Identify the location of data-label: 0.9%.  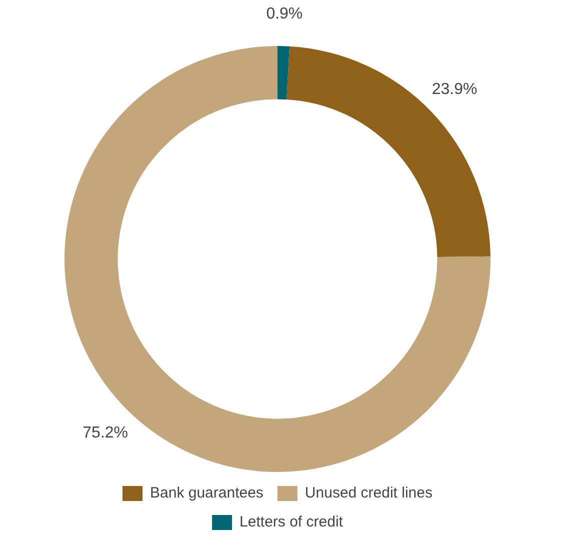
(284, 14).